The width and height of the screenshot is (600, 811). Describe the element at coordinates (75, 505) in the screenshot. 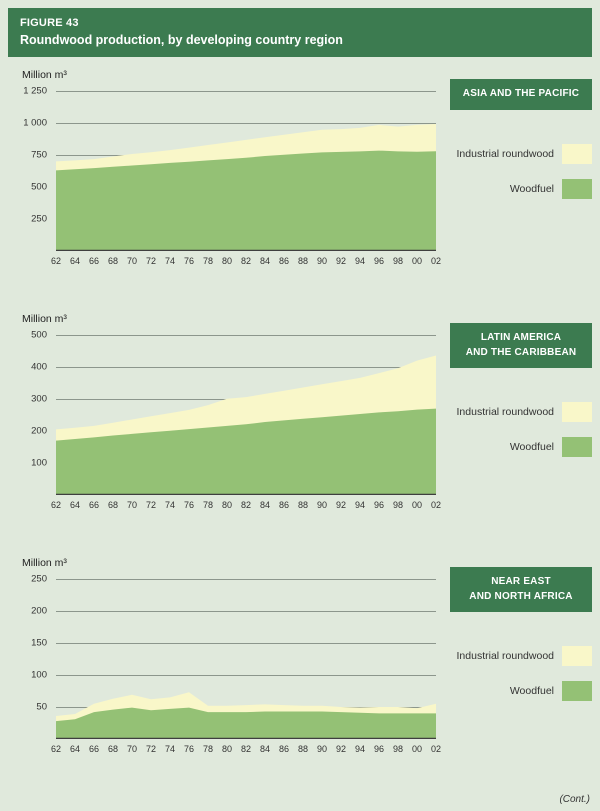

I see `x-tick-label: 64` at that location.